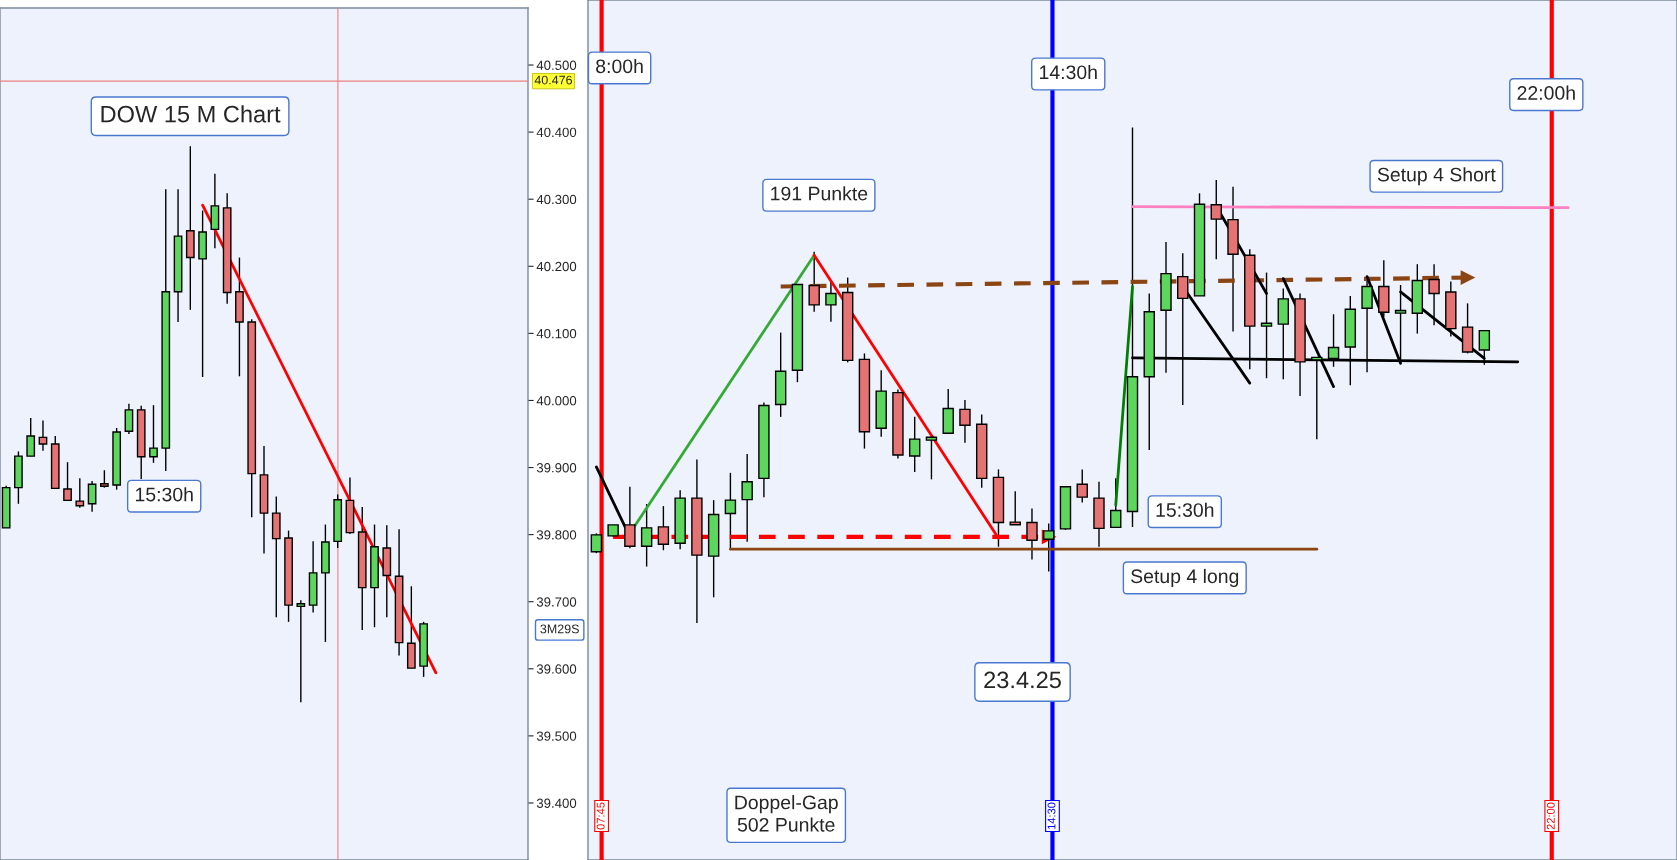 This screenshot has width=1677, height=860. I want to click on y-tick-label: 40.300, so click(556, 199).